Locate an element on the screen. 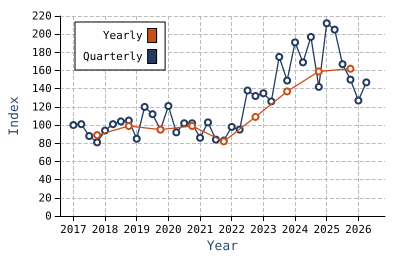 The image size is (400, 260). x-tick-label: 2021 is located at coordinates (200, 229).